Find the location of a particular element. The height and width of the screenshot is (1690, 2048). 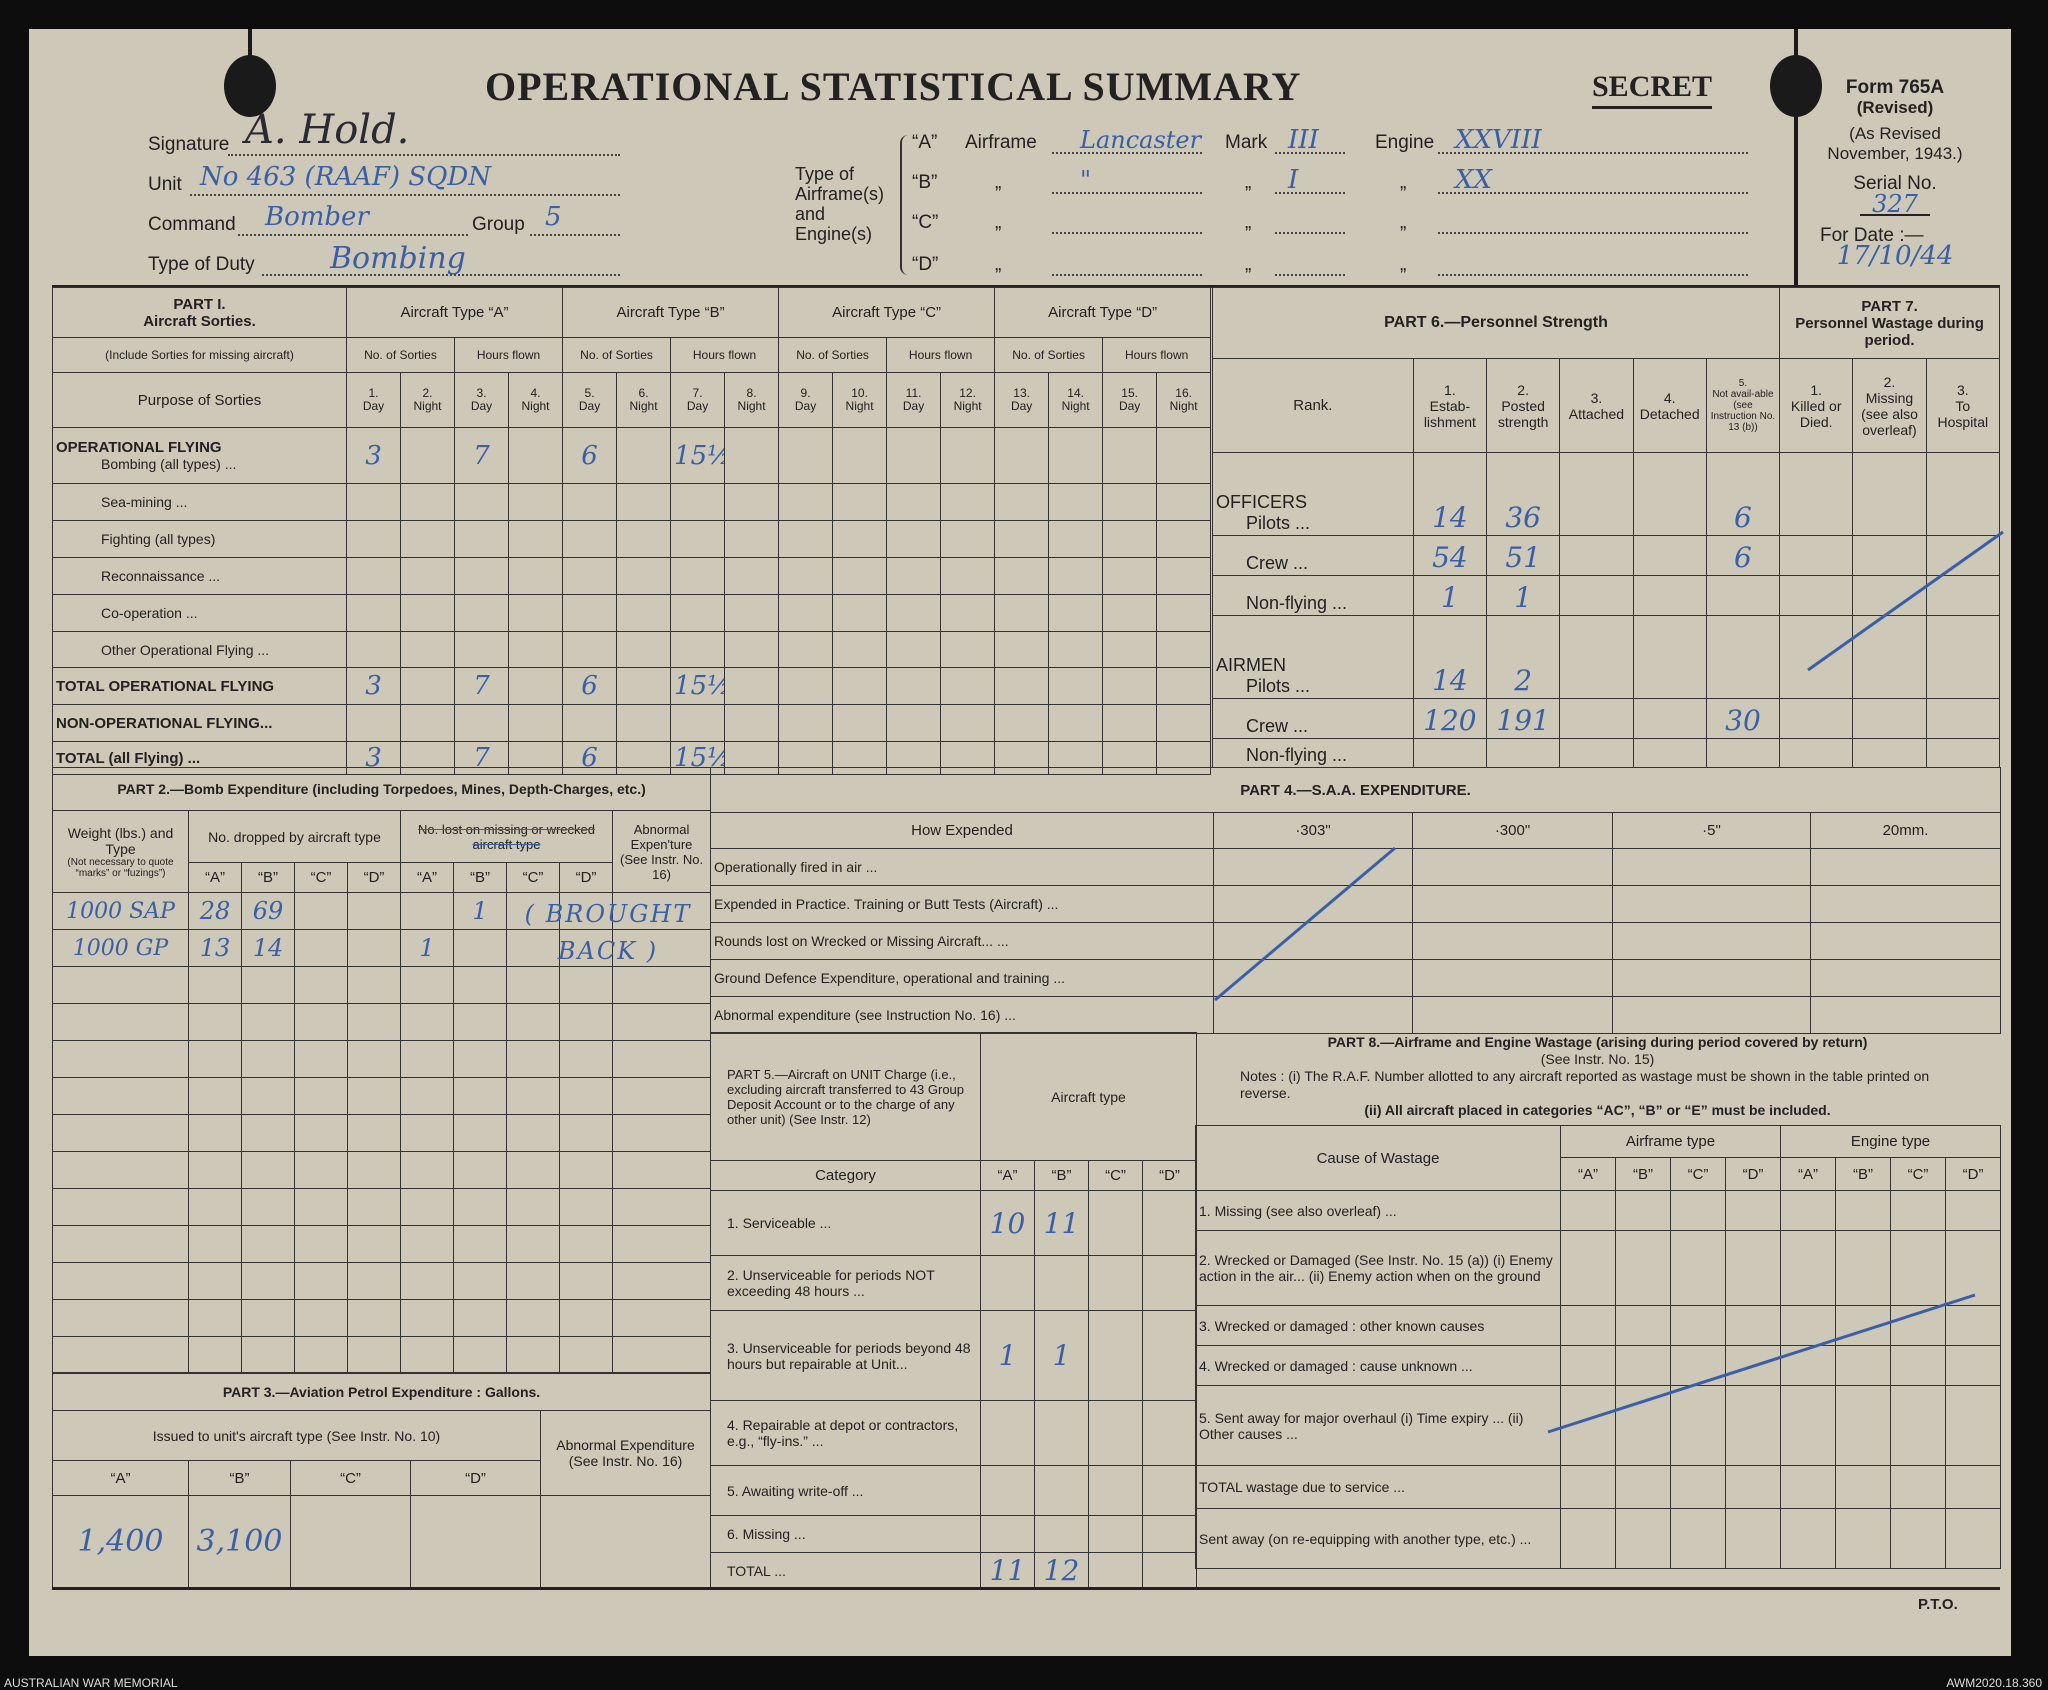

sortie-row: Fighting (all types) is located at coordinates (632, 539).